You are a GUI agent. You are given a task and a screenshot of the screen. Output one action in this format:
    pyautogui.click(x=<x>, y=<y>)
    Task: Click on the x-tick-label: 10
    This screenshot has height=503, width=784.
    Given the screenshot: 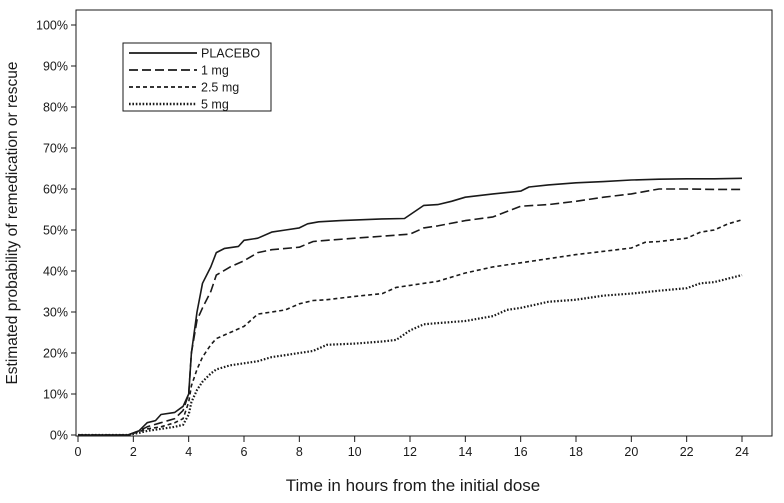 What is the action you would take?
    pyautogui.click(x=355, y=452)
    